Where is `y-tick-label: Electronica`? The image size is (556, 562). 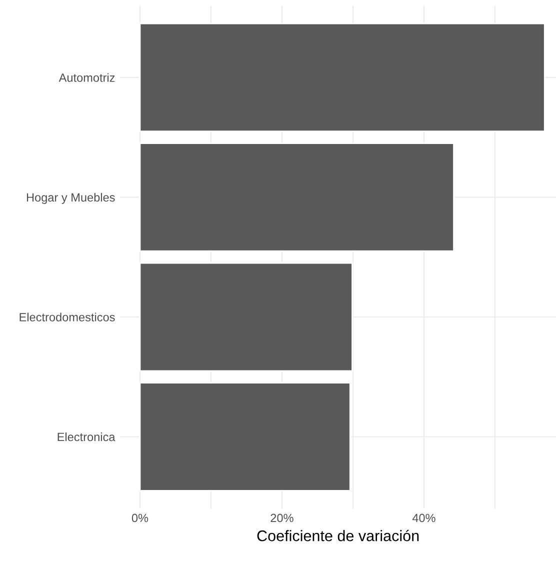
y-tick-label: Electronica is located at coordinates (87, 437).